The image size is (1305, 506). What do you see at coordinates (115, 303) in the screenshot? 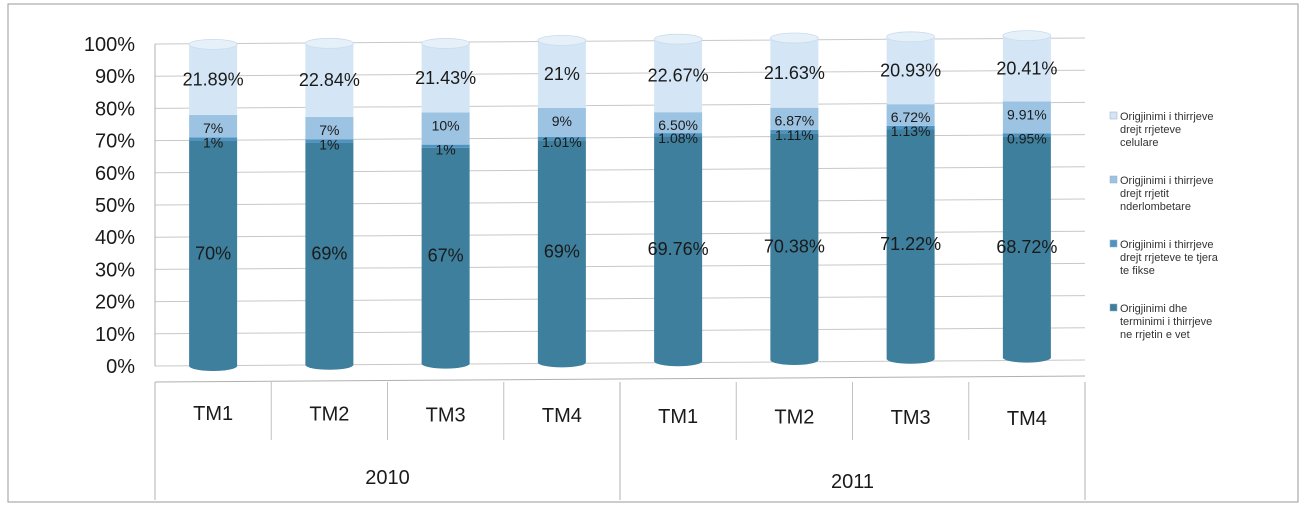
I see `y-tick-label: 20%` at bounding box center [115, 303].